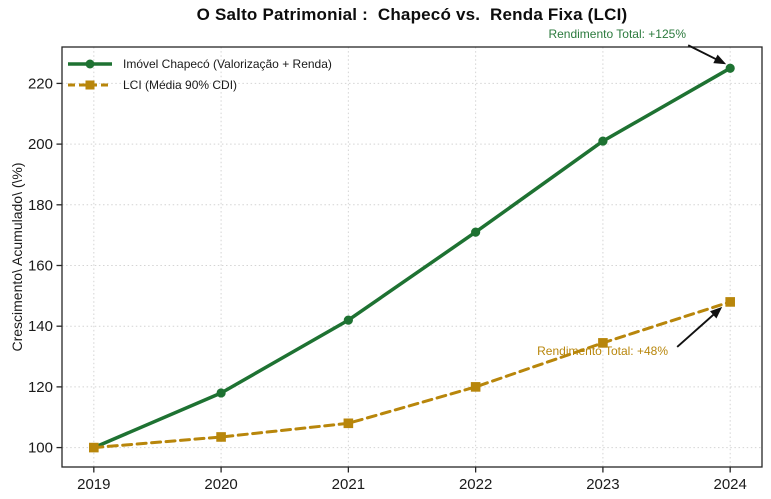 The height and width of the screenshot is (499, 771). I want to click on annotation-lci-total: Rendimento Total: +48%, so click(602, 351).